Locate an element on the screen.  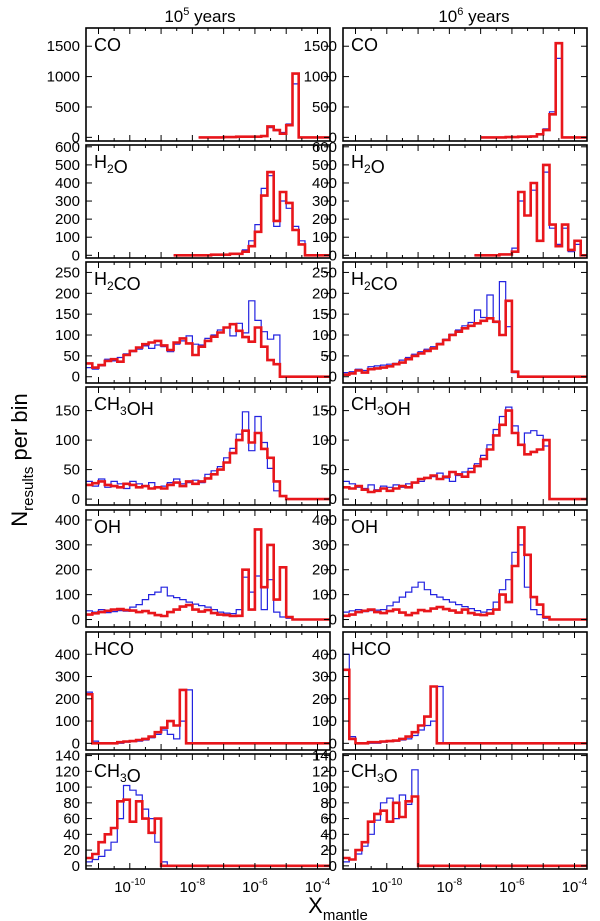
y-tick-label: 140 is located at coordinates (67, 756).